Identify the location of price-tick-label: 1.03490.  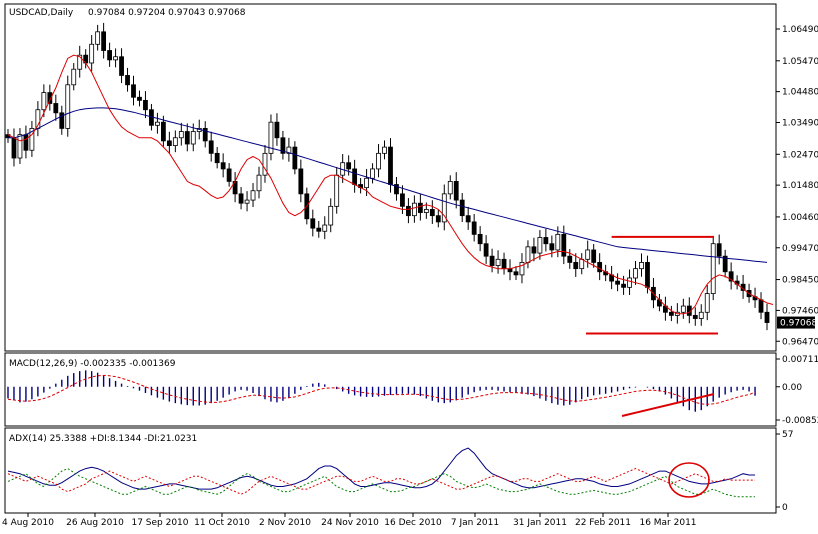
(800, 123).